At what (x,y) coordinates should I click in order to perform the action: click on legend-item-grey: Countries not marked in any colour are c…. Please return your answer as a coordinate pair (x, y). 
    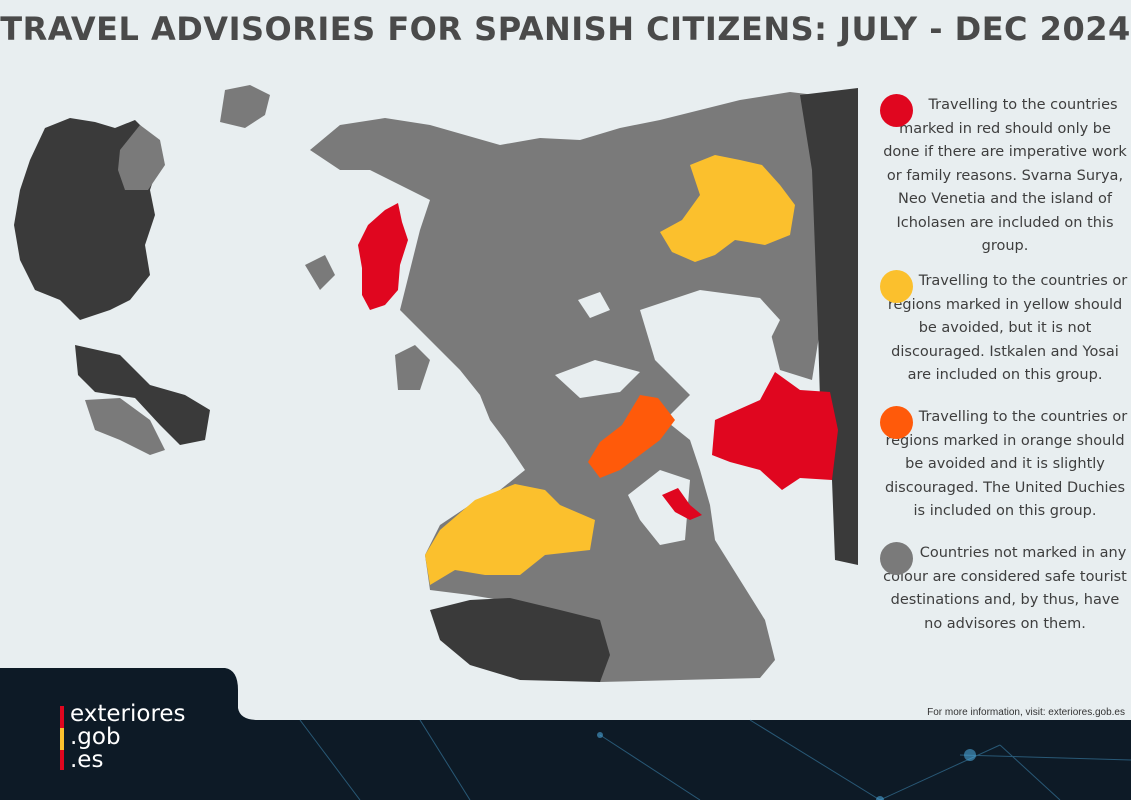
    Looking at the image, I should click on (1005, 589).